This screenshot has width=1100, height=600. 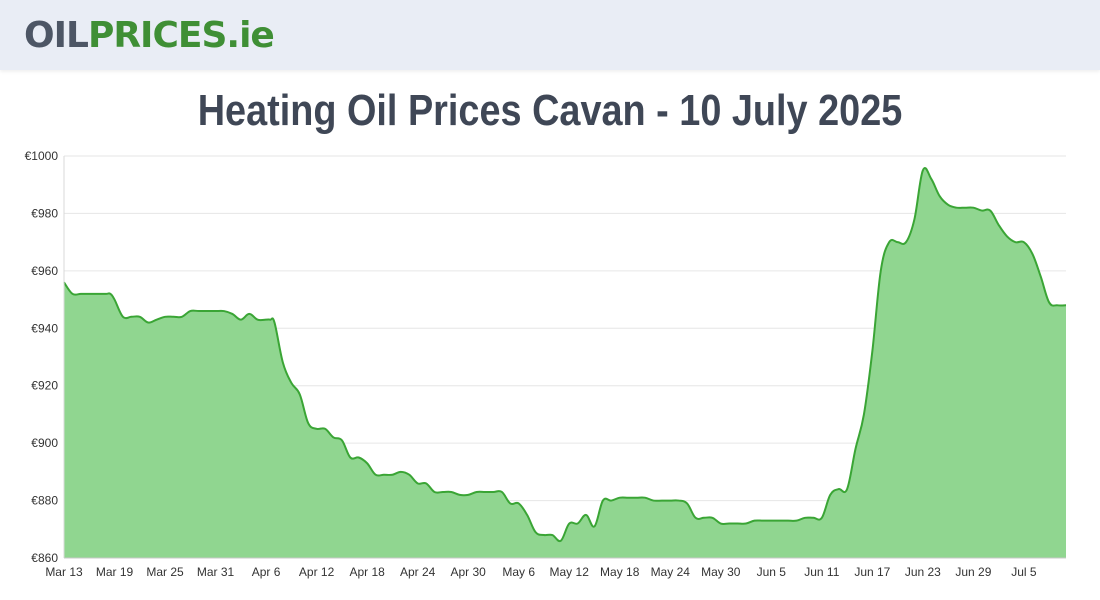 I want to click on logo-text-oil: OIL, so click(x=56, y=35).